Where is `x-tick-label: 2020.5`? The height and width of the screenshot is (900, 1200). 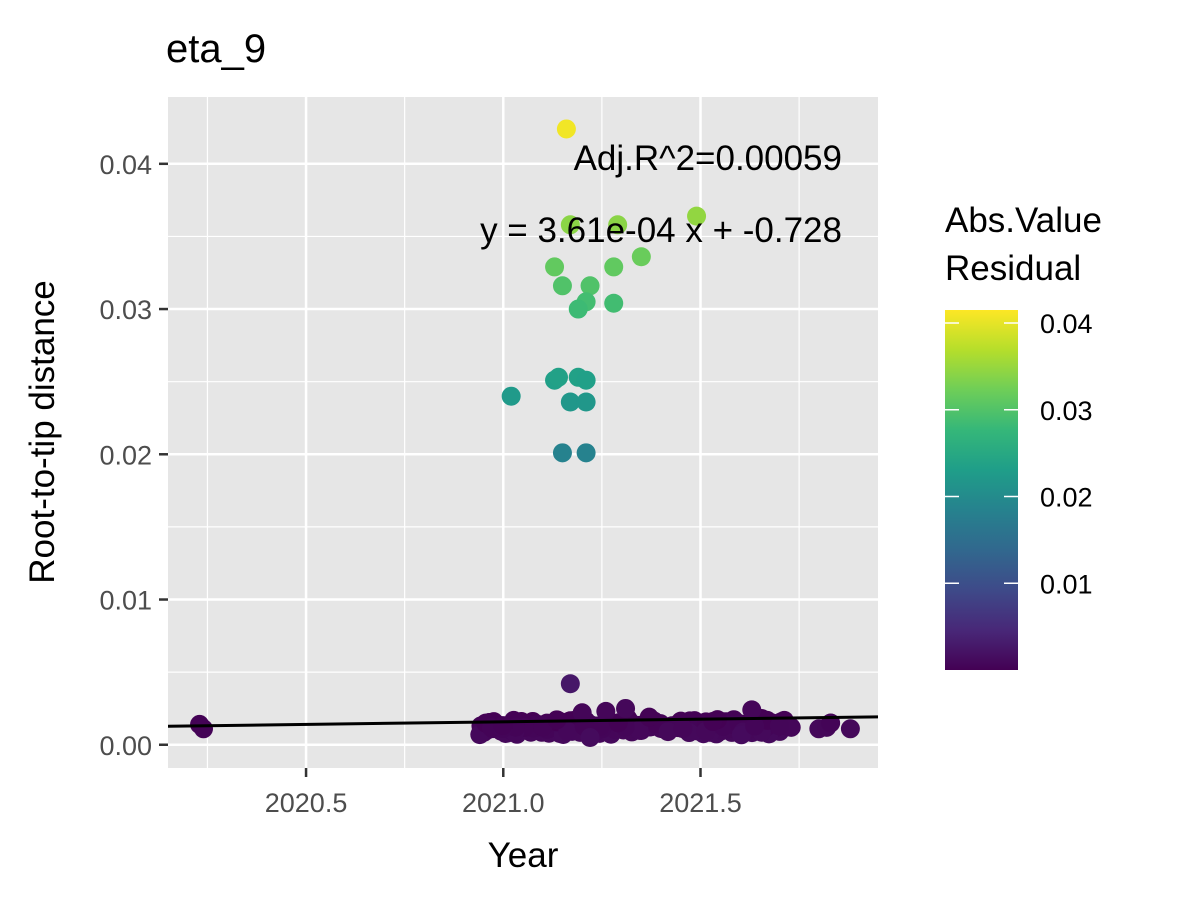
x-tick-label: 2020.5 is located at coordinates (306, 803).